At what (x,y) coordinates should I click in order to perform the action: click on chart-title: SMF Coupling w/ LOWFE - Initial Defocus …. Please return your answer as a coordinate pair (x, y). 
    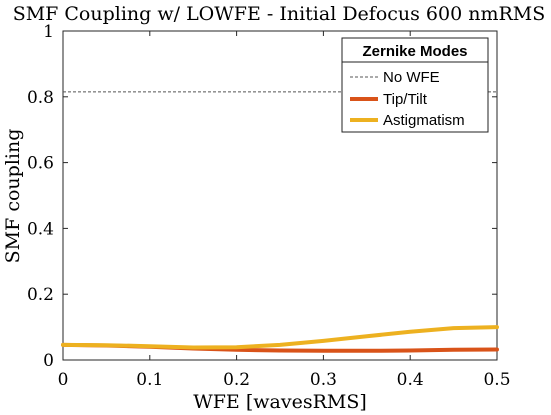
    Looking at the image, I should click on (279, 14).